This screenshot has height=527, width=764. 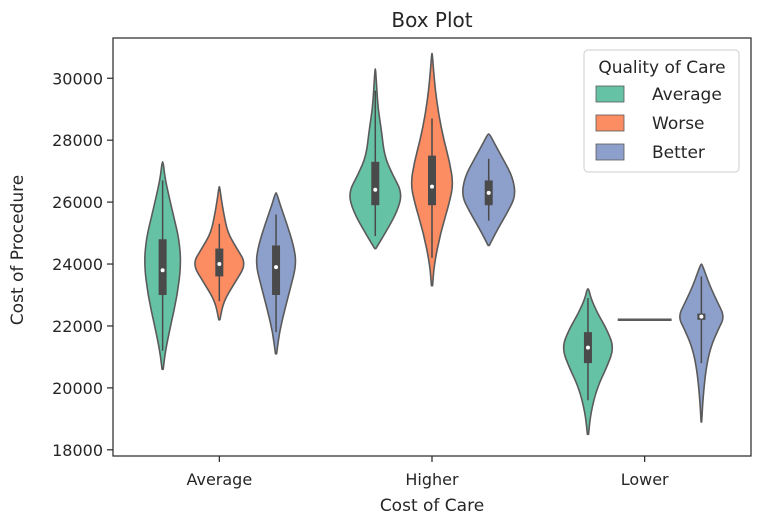 What do you see at coordinates (18, 250) in the screenshot?
I see `y-axis-label: Cost of Procedure` at bounding box center [18, 250].